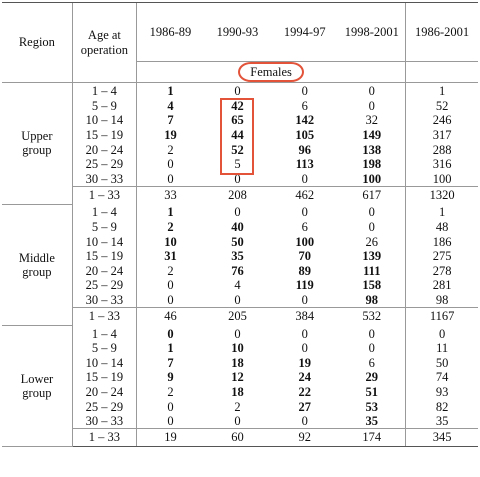 The width and height of the screenshot is (480, 477). I want to click on value-cell: 40, so click(237, 227).